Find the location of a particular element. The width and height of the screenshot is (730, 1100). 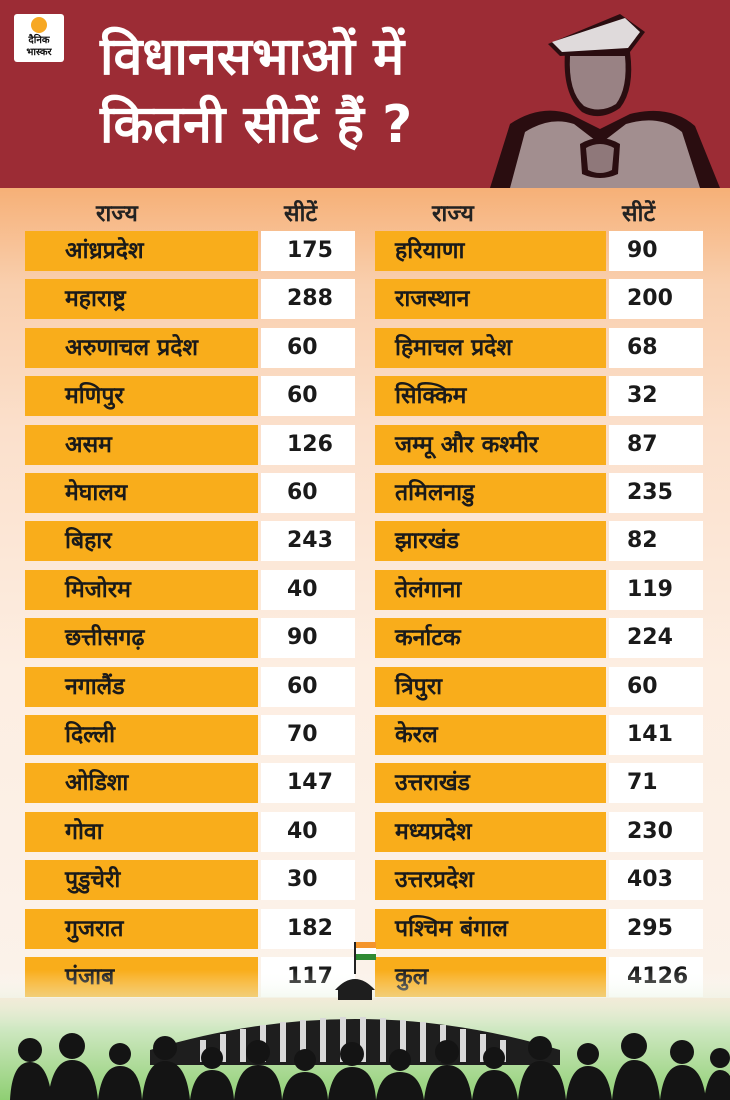

seat-count: 243 is located at coordinates (308, 541).